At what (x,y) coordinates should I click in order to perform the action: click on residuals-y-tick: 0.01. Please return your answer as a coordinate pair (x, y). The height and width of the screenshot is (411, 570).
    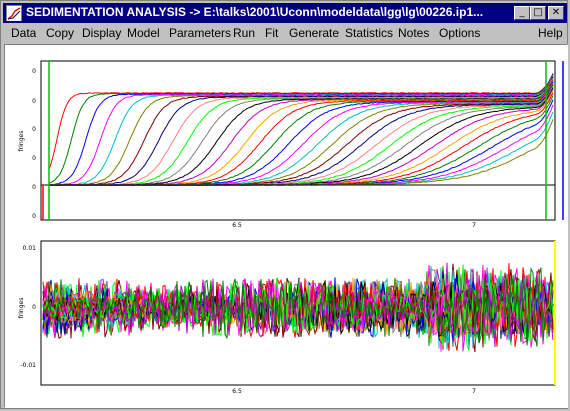
    Looking at the image, I should click on (30, 248).